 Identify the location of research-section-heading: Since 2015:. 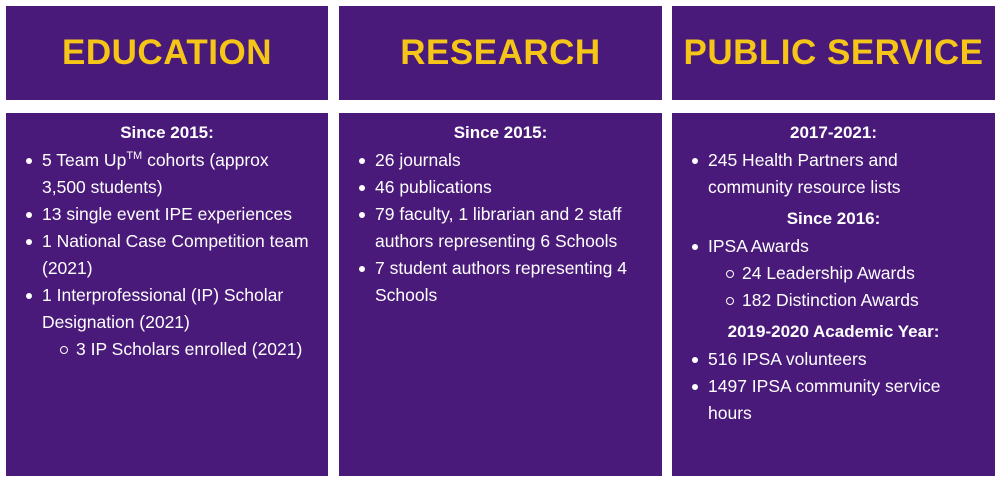
(500, 132).